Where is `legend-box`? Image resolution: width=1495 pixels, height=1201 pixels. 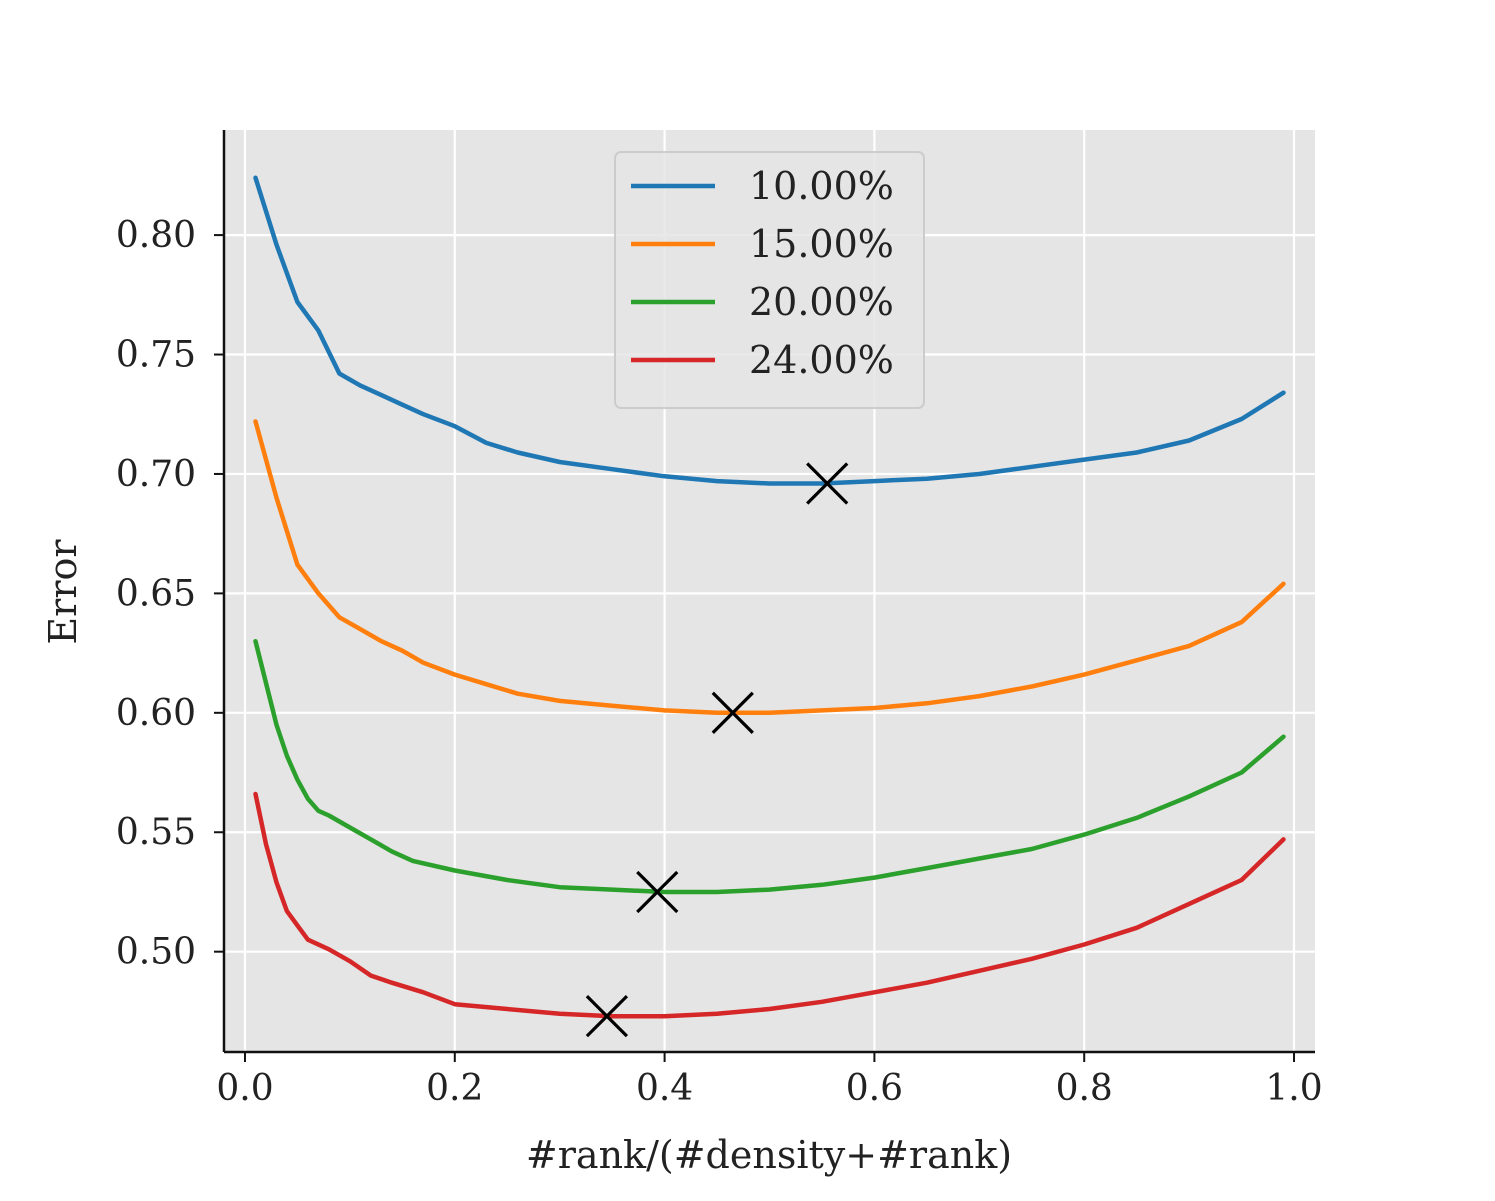 legend-box is located at coordinates (769, 280).